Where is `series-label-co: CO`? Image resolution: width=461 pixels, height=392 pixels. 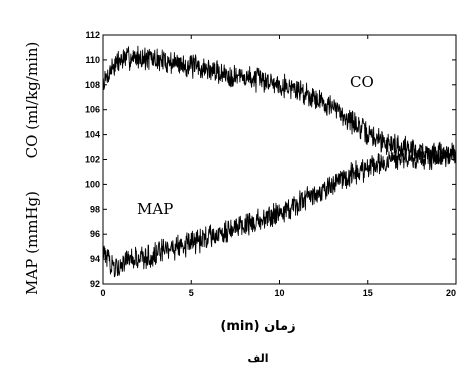 series-label-co: CO is located at coordinates (362, 82).